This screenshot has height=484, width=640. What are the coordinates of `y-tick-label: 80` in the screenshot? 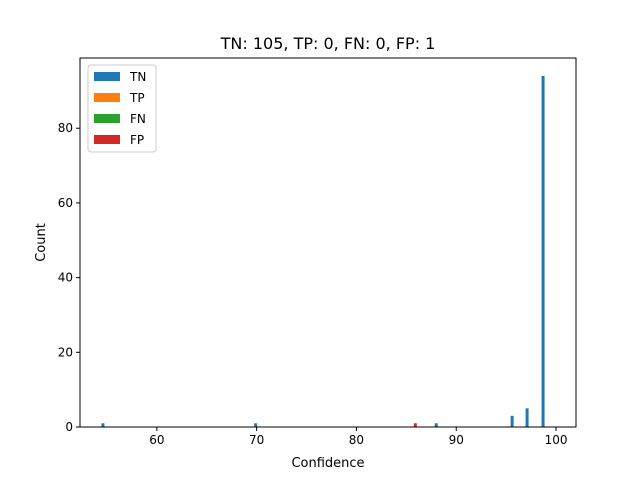 It's located at (65, 128).